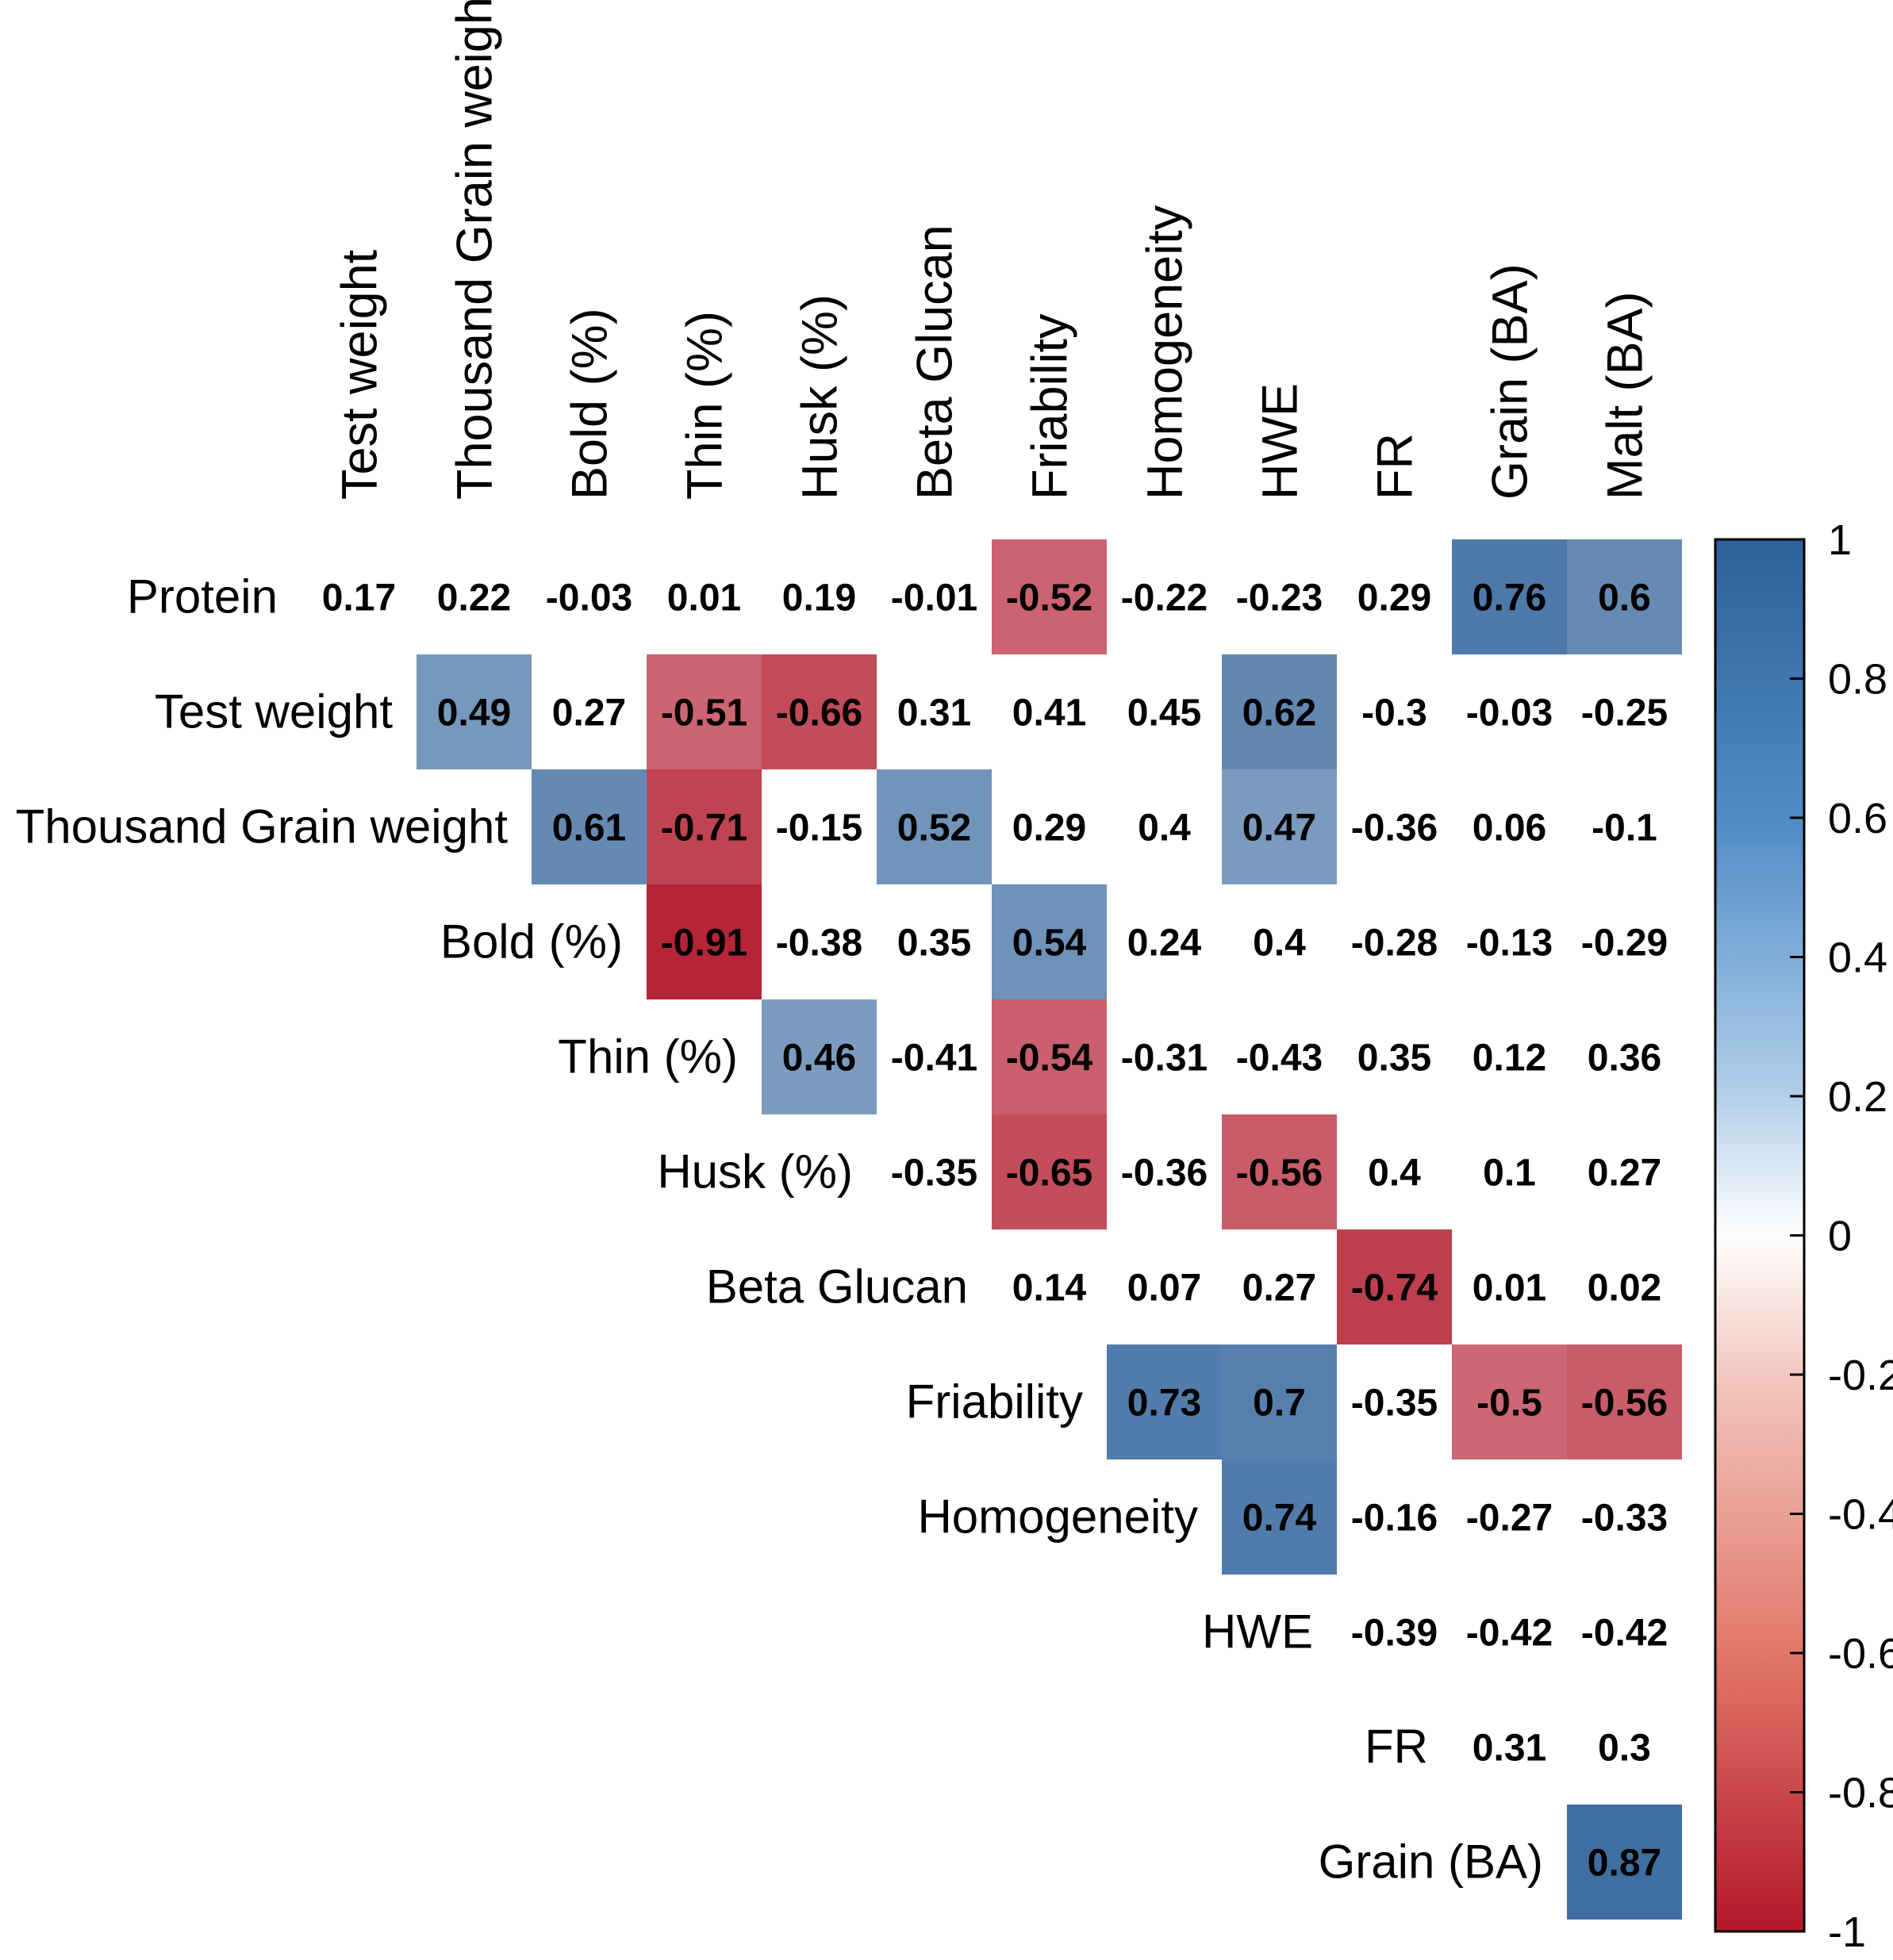  I want to click on legend-colorbar, so click(1760, 1235).